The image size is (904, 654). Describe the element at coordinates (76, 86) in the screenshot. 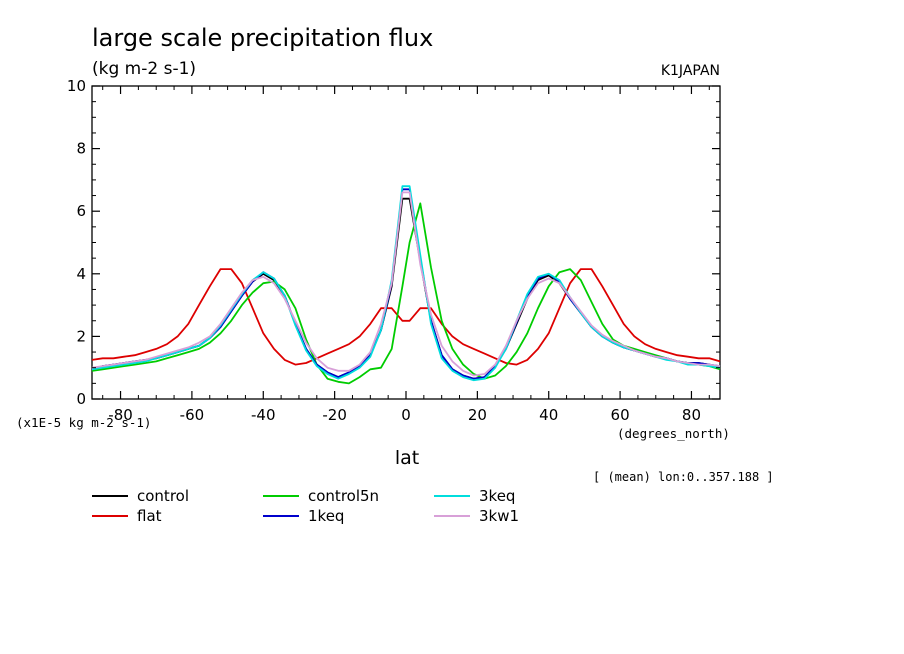

I see `y-tick-label: 10` at that location.